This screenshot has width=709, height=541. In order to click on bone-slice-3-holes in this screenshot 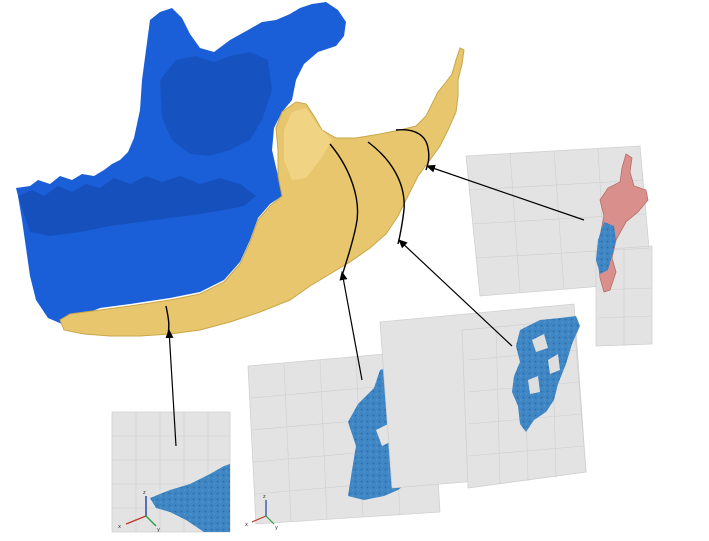, I will do `click(544, 364)`.